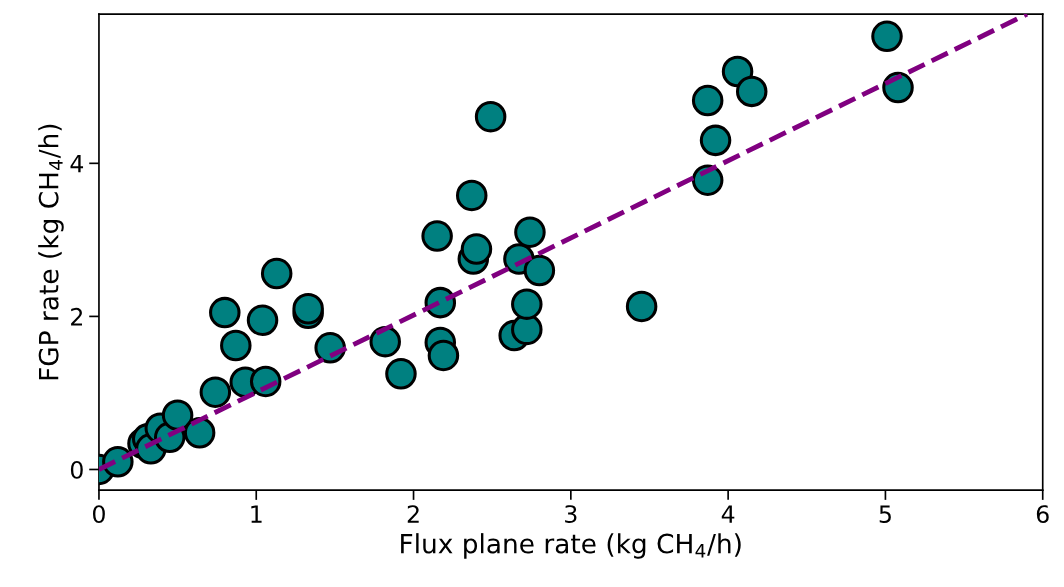 This screenshot has height=587, width=1064. I want to click on x-tick-label: 3, so click(571, 514).